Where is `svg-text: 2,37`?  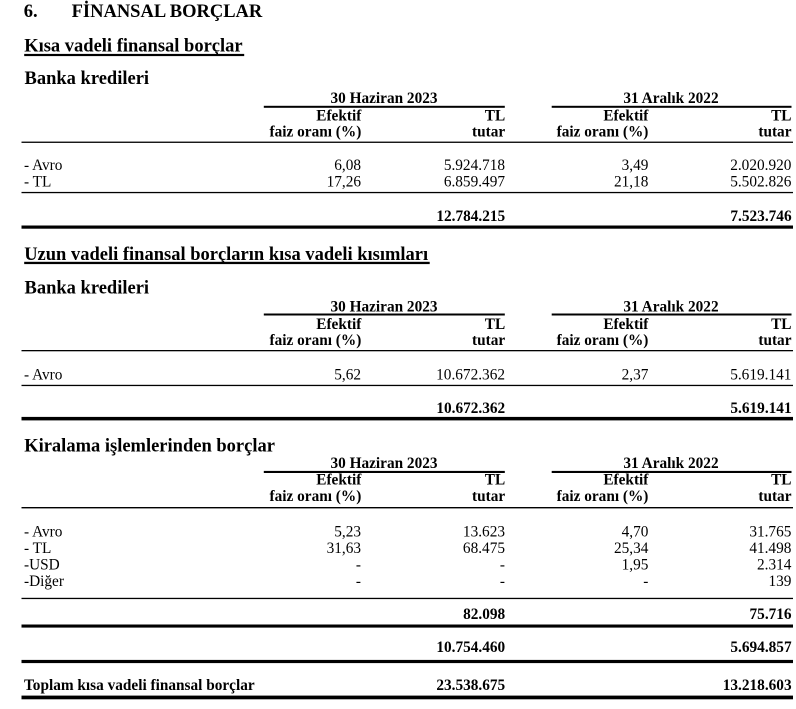 svg-text: 2,37 is located at coordinates (635, 374).